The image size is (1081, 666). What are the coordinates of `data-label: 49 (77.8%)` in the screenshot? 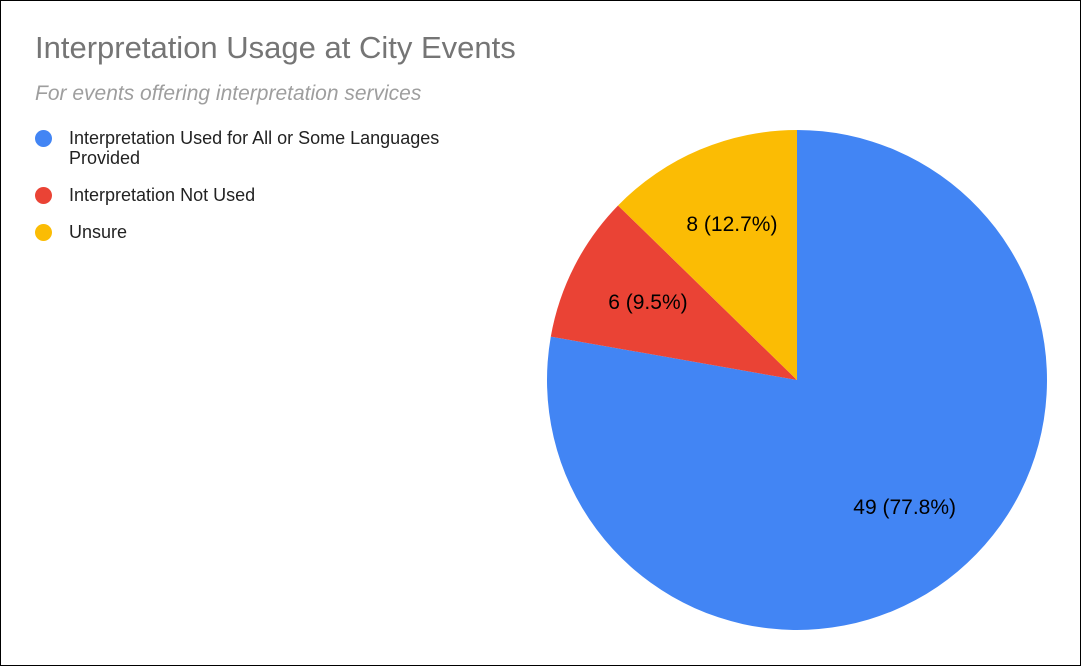 It's located at (904, 507).